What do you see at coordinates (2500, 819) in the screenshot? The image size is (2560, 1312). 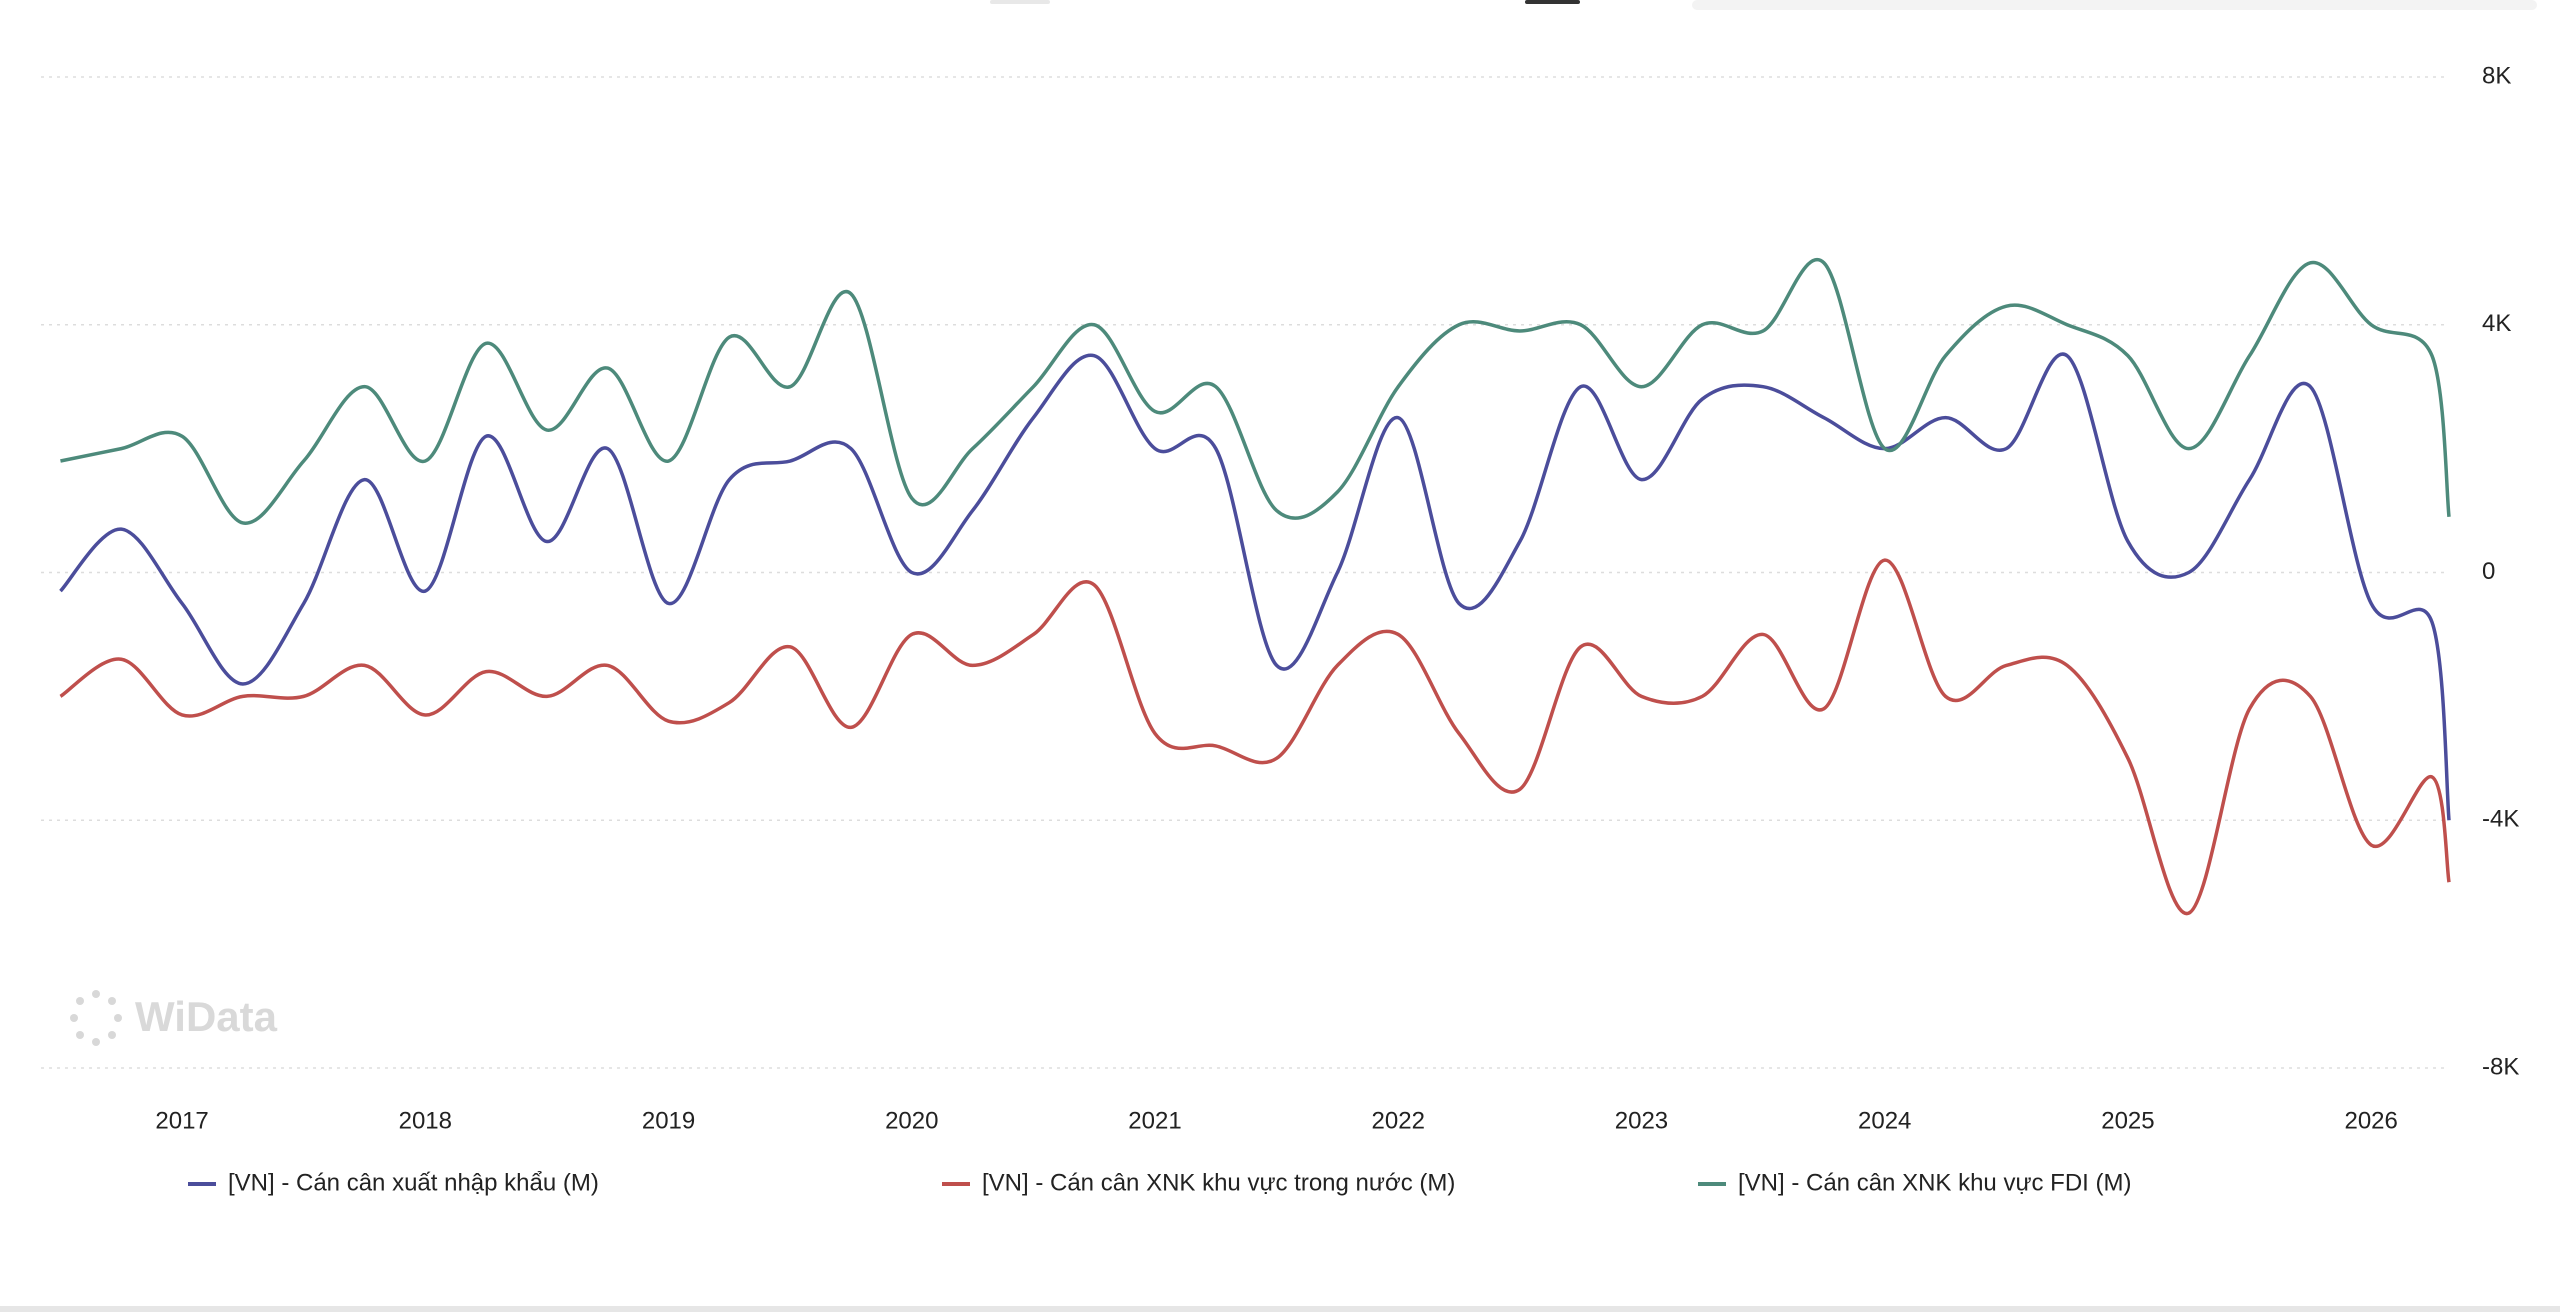 I see `y-tick-label: -4K` at bounding box center [2500, 819].